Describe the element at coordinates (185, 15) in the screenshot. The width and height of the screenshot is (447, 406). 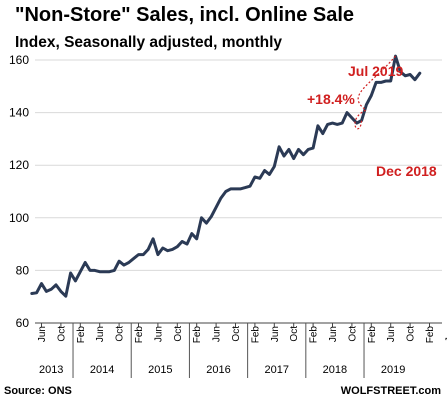
I see `page-title: "Non-Store" Sales, incl. Online Sale` at that location.